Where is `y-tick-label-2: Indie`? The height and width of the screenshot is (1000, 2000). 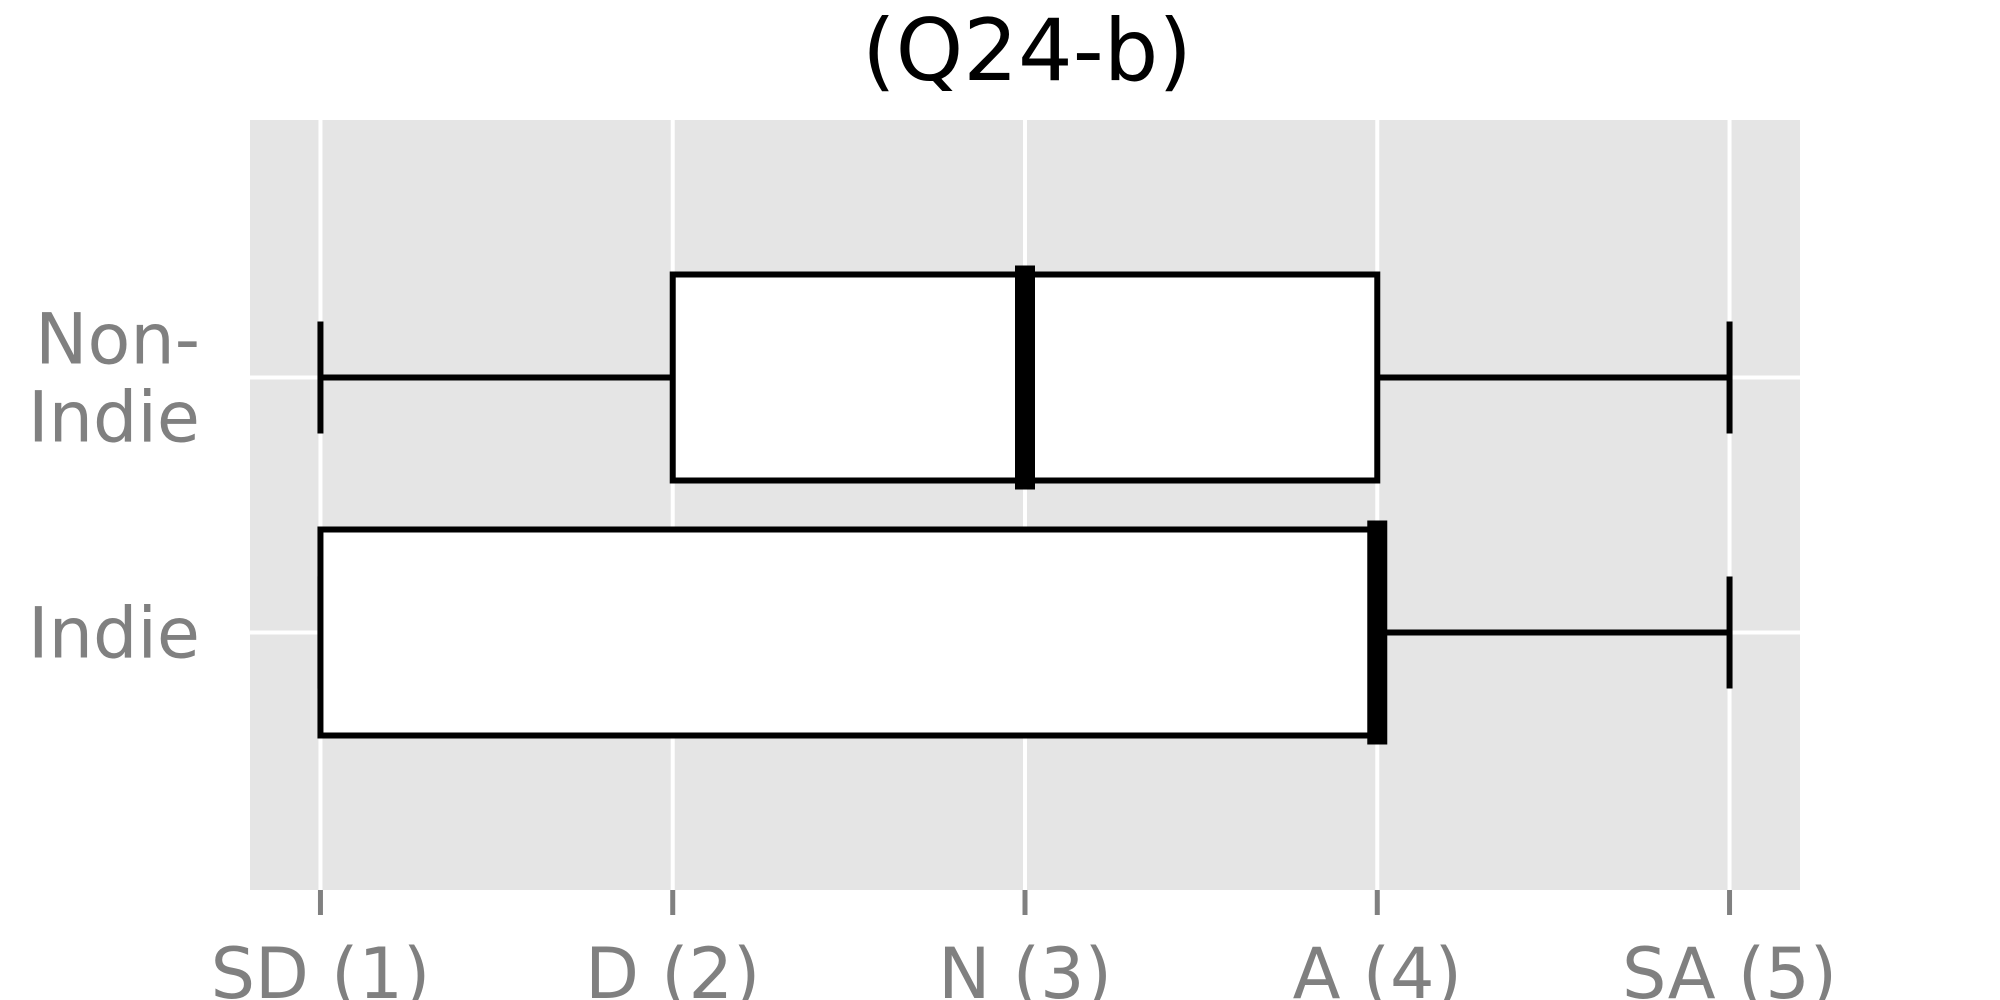
y-tick-label-2: Indie is located at coordinates (114, 634).